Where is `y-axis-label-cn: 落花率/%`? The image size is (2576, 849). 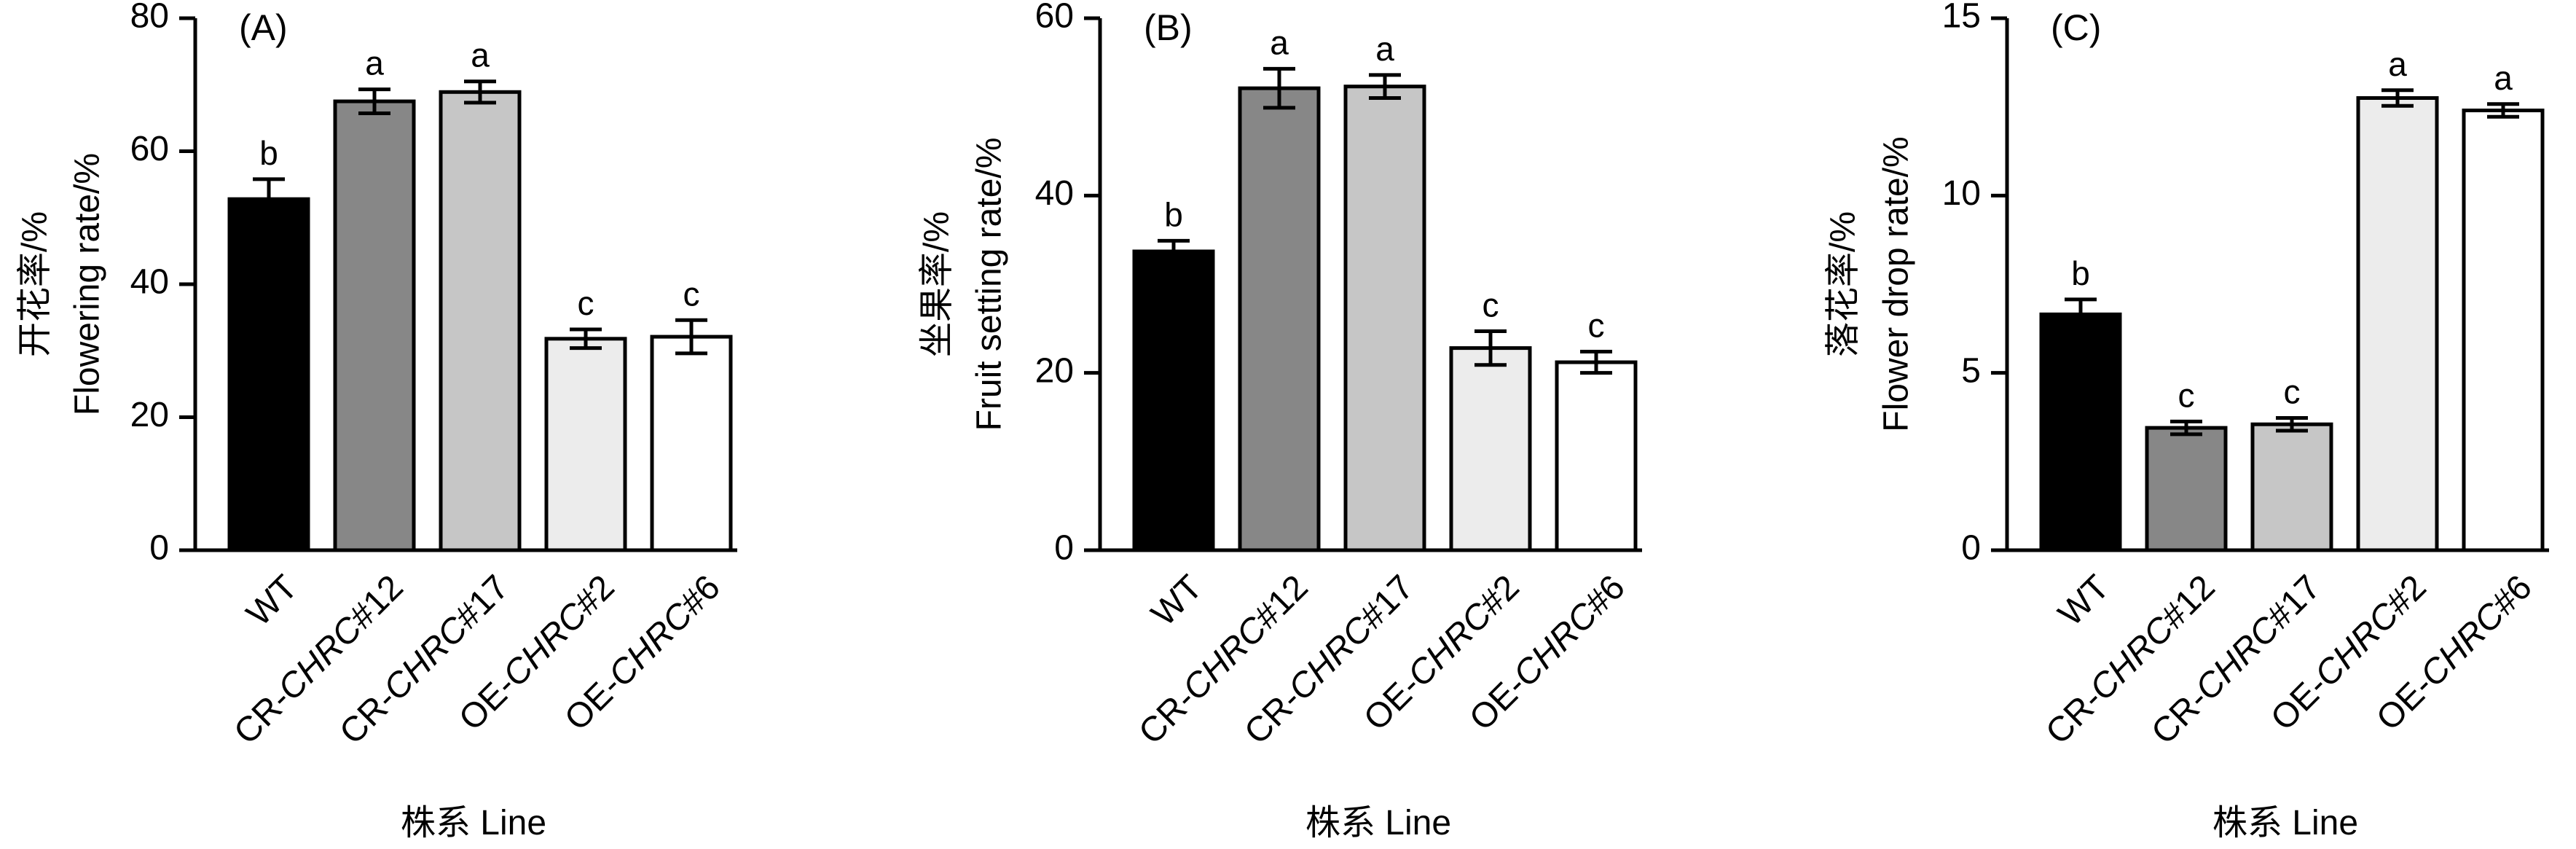
y-axis-label-cn: 落花率/% is located at coordinates (1843, 284).